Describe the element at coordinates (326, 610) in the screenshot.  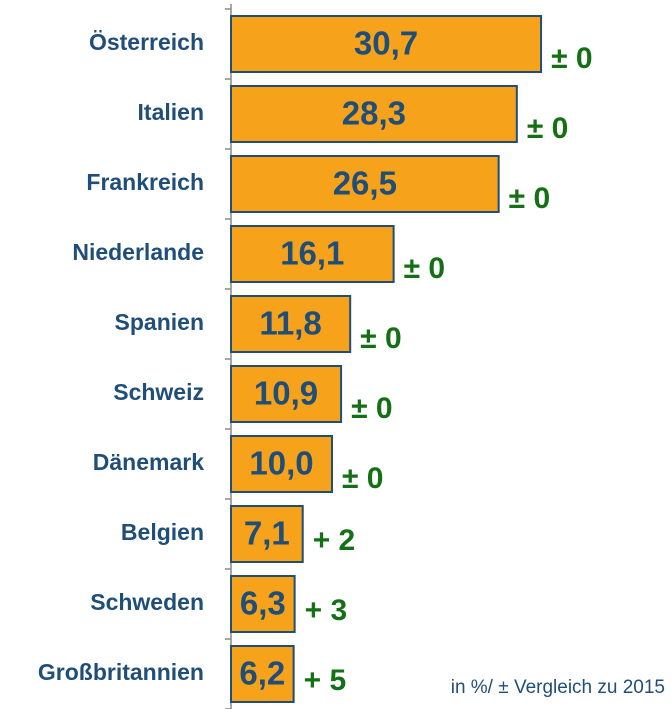
I see `change-label: + 3` at that location.